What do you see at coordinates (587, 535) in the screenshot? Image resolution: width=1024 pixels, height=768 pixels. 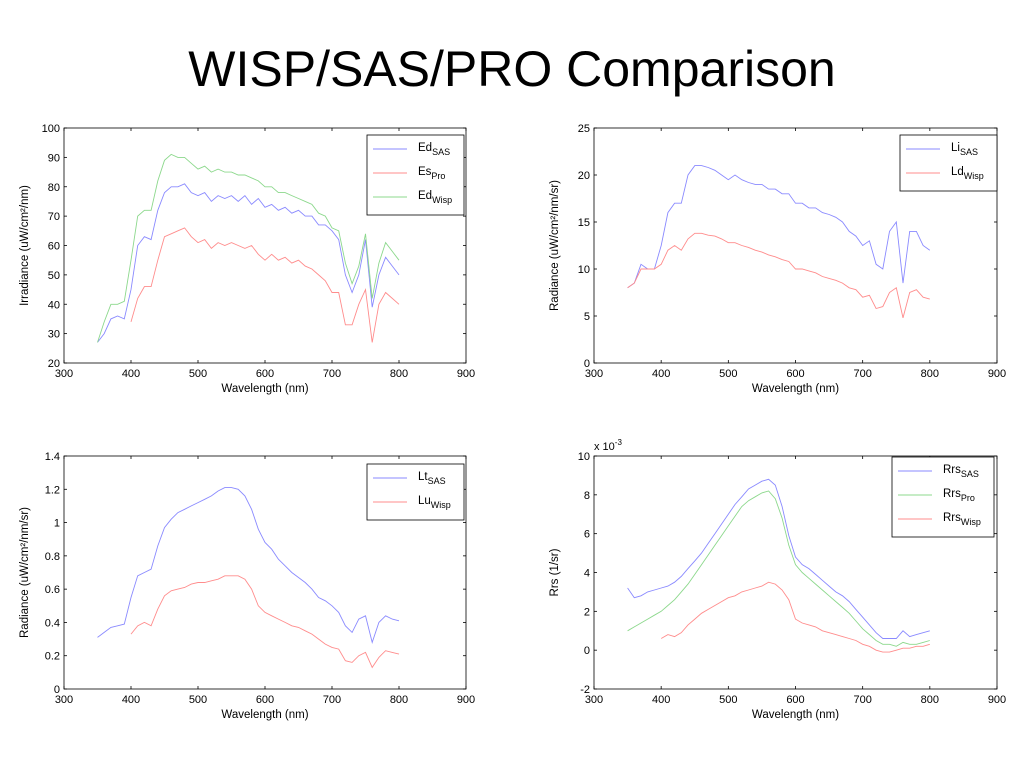 I see `y-tick-label: 6` at bounding box center [587, 535].